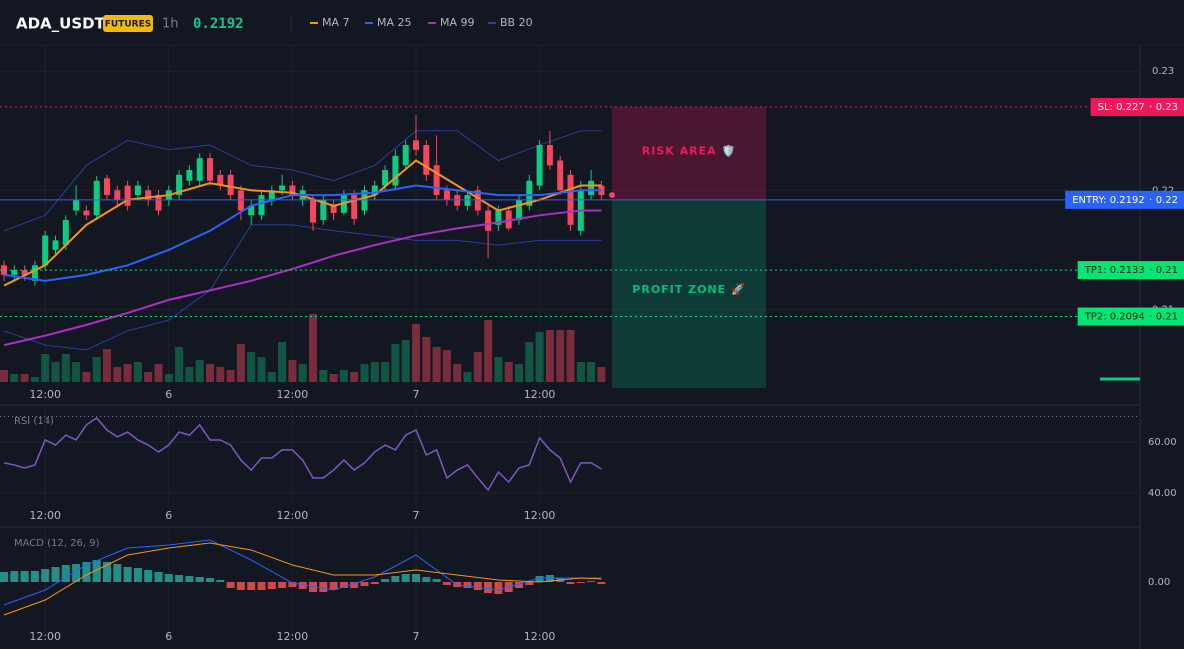 This screenshot has width=1184, height=649. Describe the element at coordinates (170, 24) in the screenshot. I see `interval: 1h` at that location.